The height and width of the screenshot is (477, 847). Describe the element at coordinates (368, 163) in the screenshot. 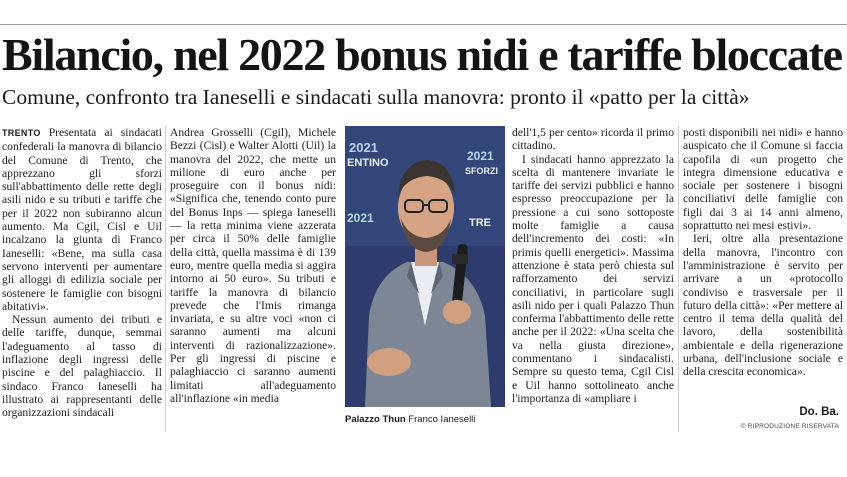

I see `backdrop-text-2: ENTINO` at that location.